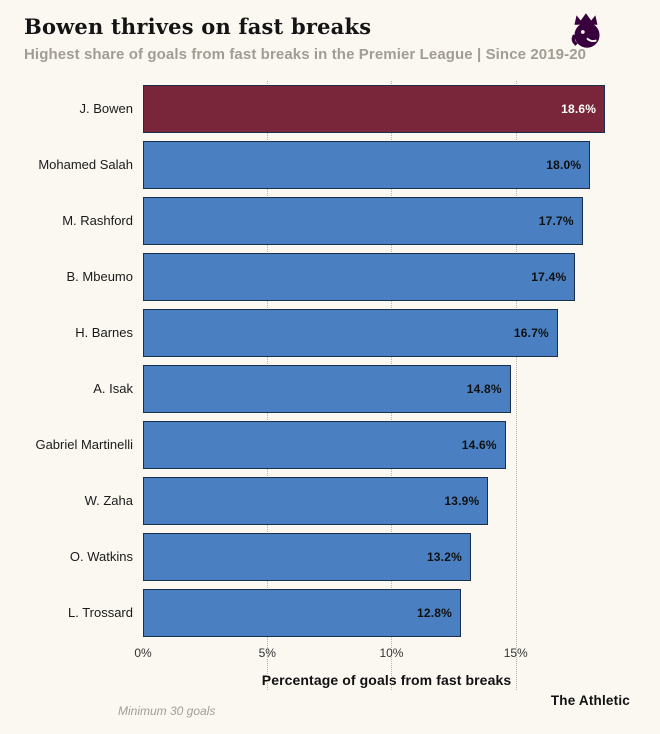  I want to click on bar: 17.4%, so click(359, 276).